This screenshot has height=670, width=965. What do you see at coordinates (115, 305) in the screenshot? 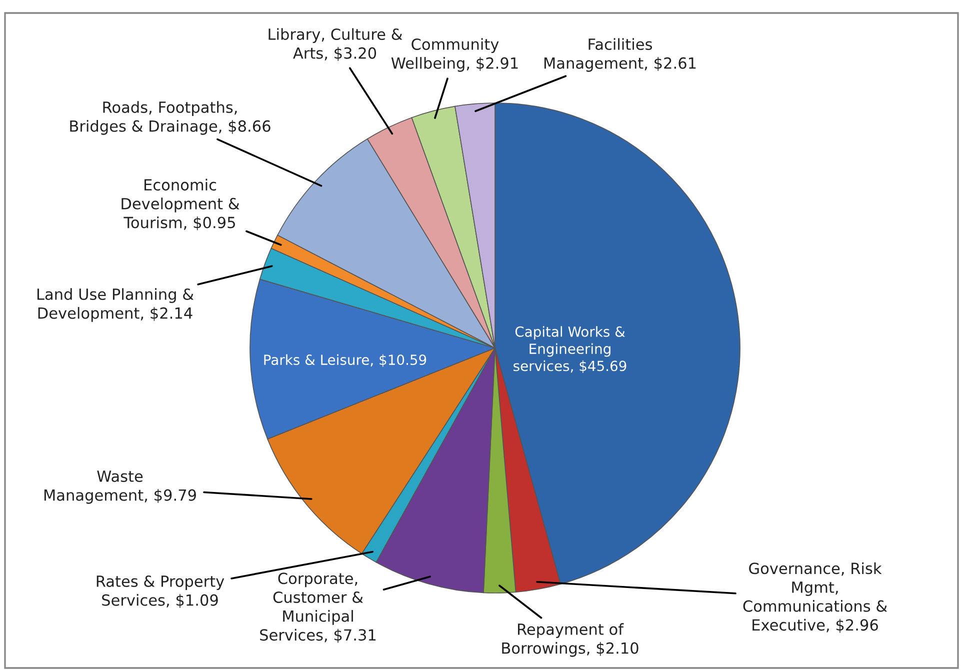
I see `slice-label: Land Use Planning & Development, $2.14` at bounding box center [115, 305].